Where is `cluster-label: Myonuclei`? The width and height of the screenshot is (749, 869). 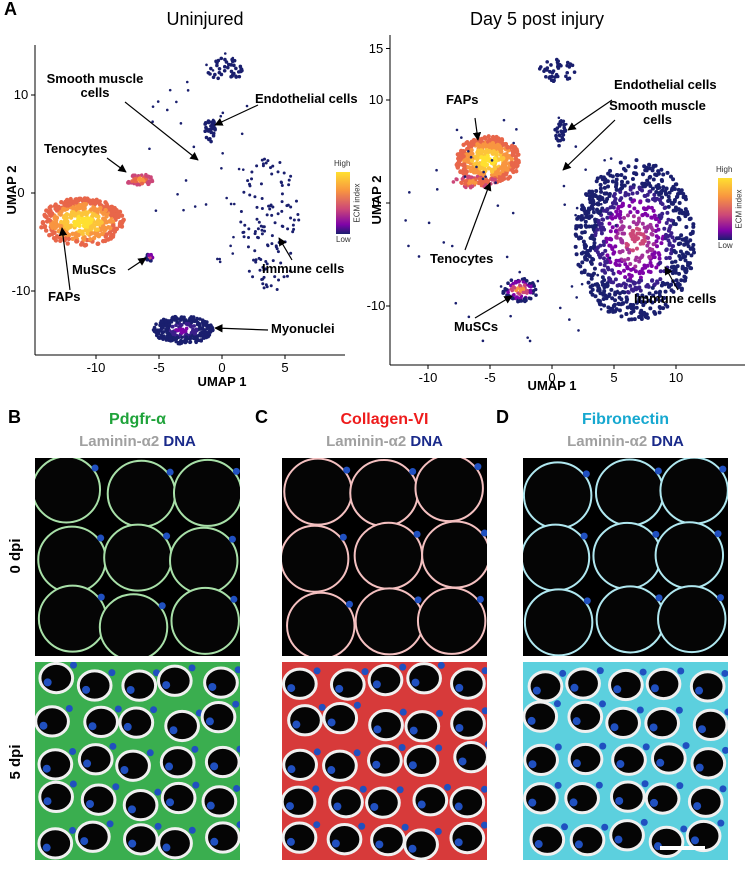 cluster-label: Myonuclei is located at coordinates (303, 328).